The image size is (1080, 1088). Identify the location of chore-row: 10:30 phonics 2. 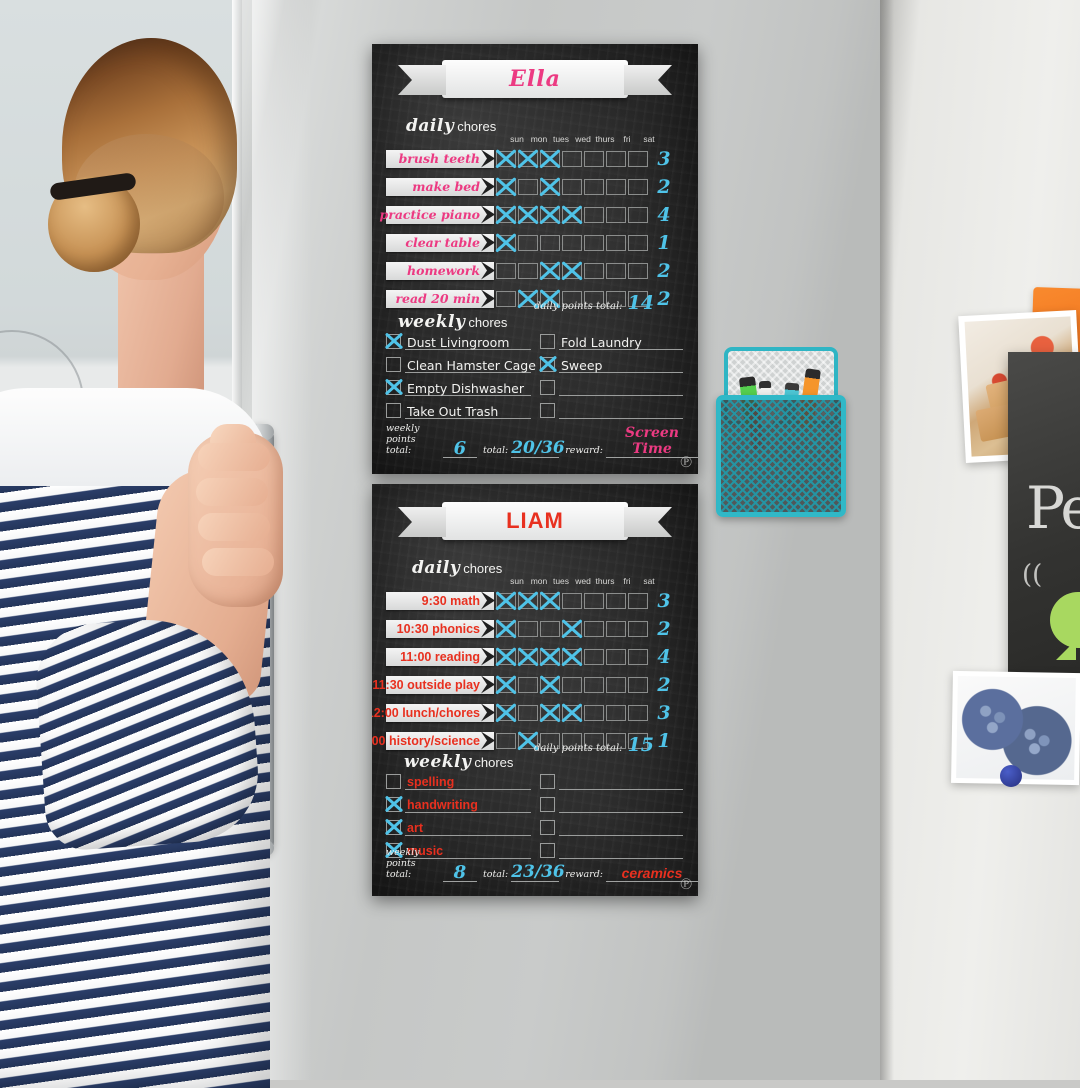
(529, 629).